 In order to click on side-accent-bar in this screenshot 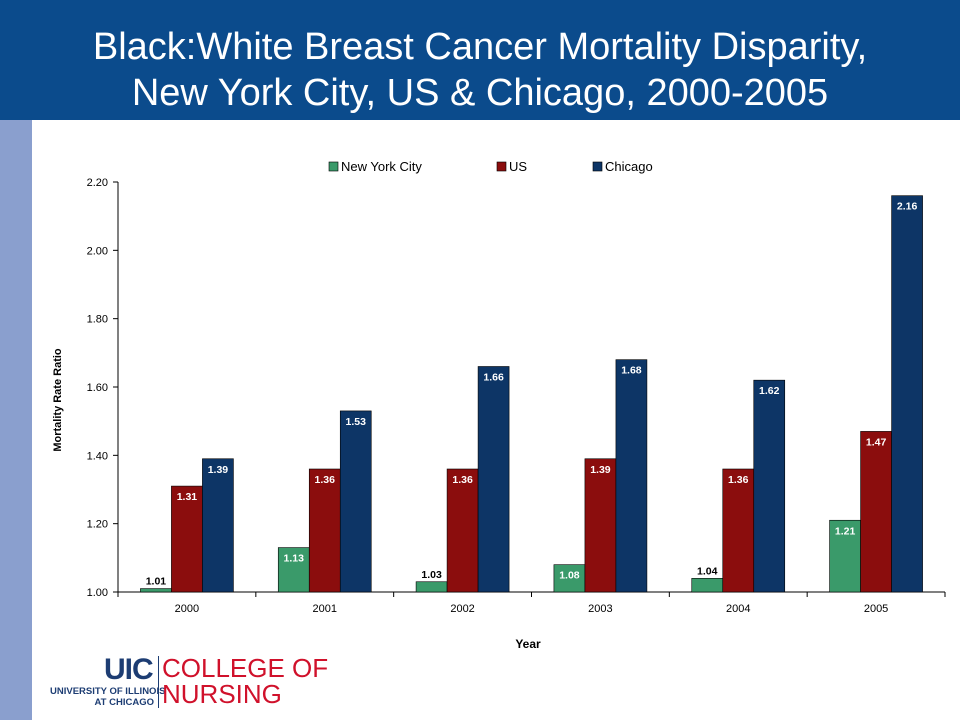, I will do `click(16, 420)`.